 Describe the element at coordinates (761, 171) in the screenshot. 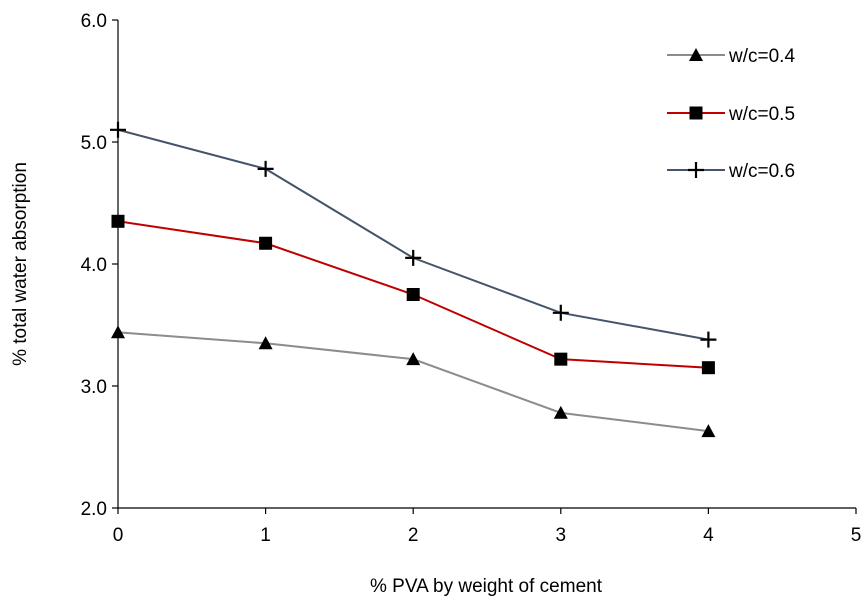

I see `legend-label: w/c=0.6` at that location.